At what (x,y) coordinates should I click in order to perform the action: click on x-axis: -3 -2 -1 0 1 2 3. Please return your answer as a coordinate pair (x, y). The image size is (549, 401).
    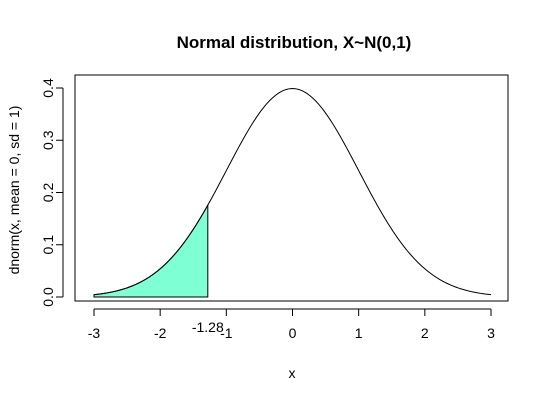
    Looking at the image, I should click on (291, 324).